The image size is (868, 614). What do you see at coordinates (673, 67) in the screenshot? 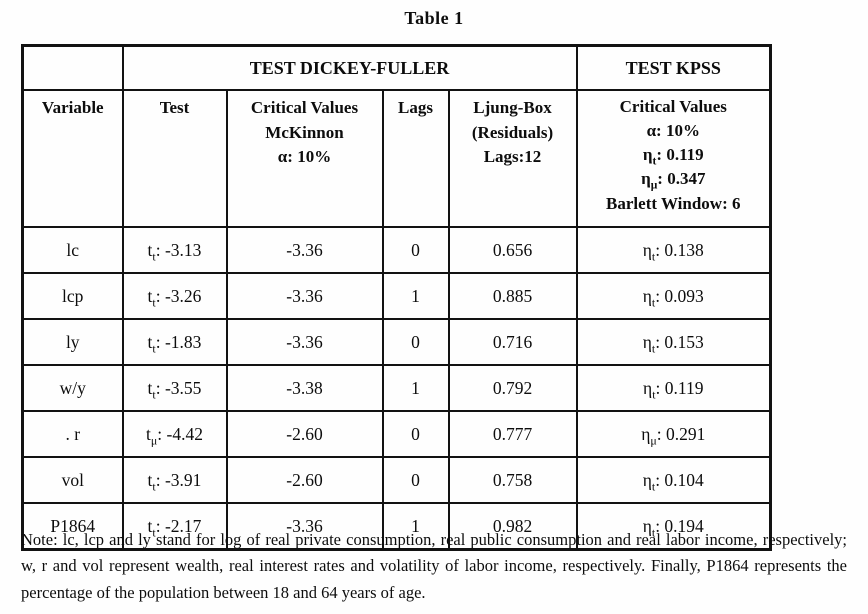
I see `group-header-kpss: TEST KPSS` at bounding box center [673, 67].